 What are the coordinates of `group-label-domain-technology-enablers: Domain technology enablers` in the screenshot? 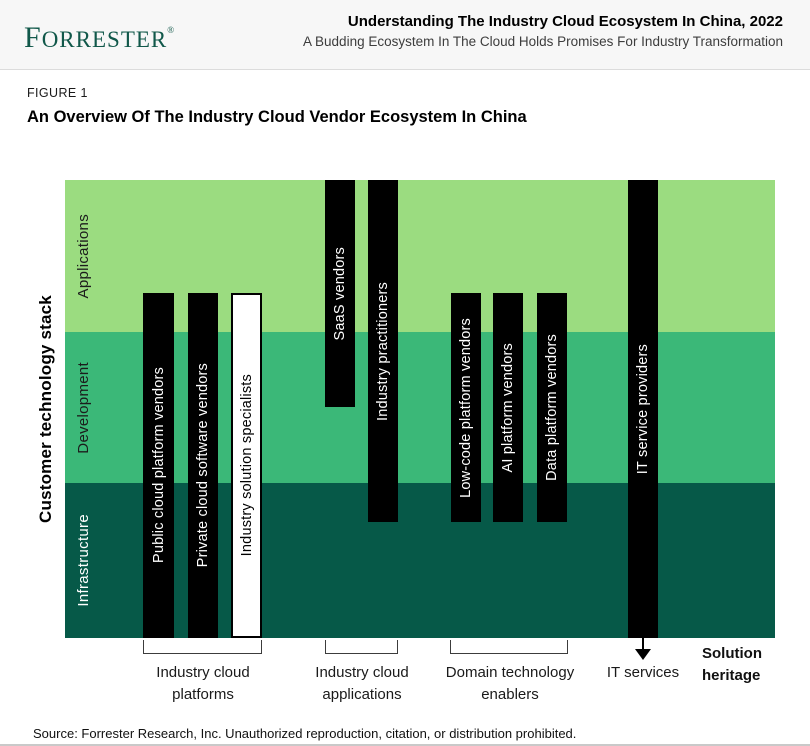 It's located at (510, 684).